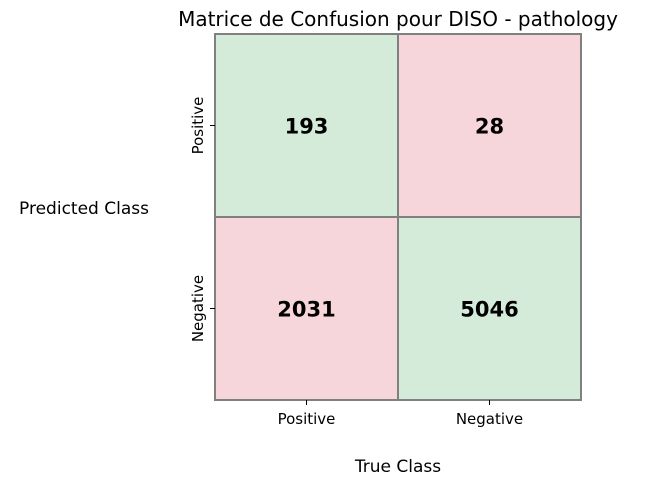 The width and height of the screenshot is (653, 485). What do you see at coordinates (202, 219) in the screenshot?
I see `y-axis-ticks: Positive Negative` at bounding box center [202, 219].